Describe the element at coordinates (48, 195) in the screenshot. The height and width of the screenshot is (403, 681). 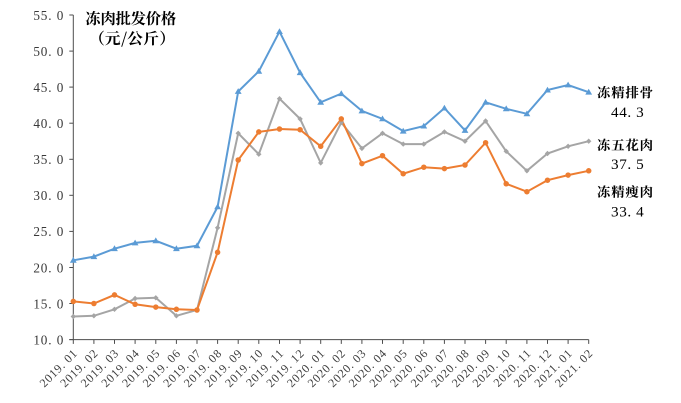
I see `svg-text: 30. 0` at that location.